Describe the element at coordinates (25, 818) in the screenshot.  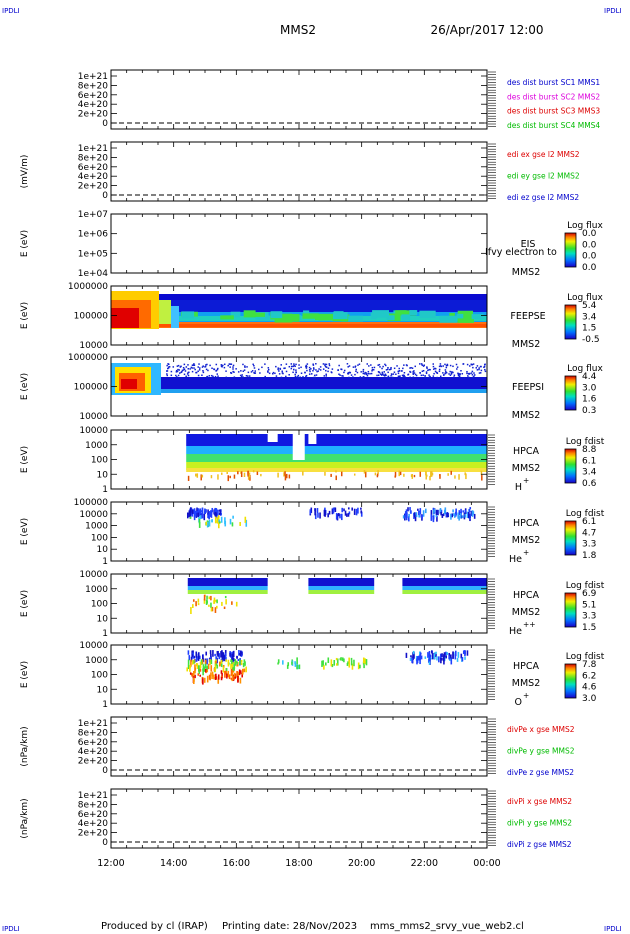
I see `y-axis-label: (nPa/km)` at that location.